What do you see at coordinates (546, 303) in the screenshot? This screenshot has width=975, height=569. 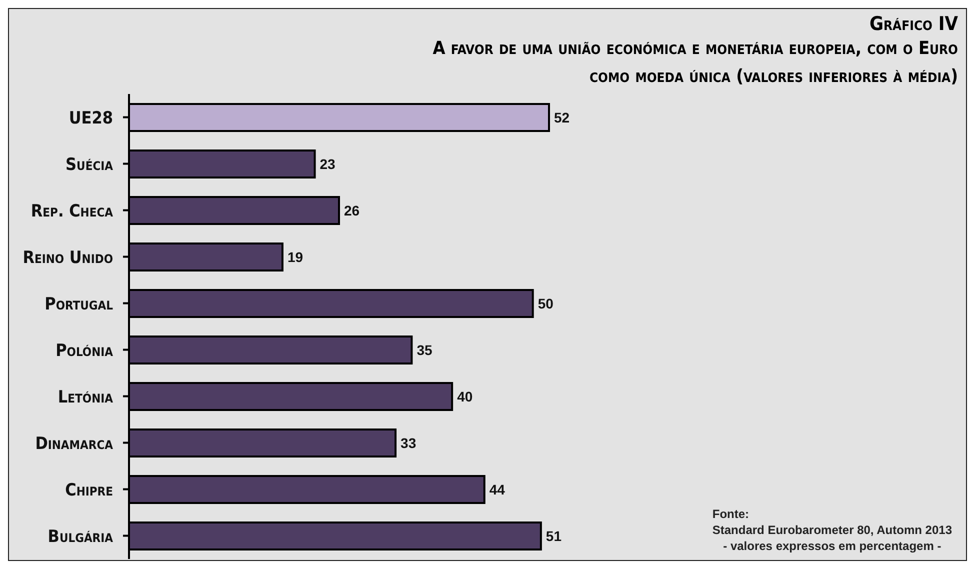 I see `data-label: 50` at bounding box center [546, 303].